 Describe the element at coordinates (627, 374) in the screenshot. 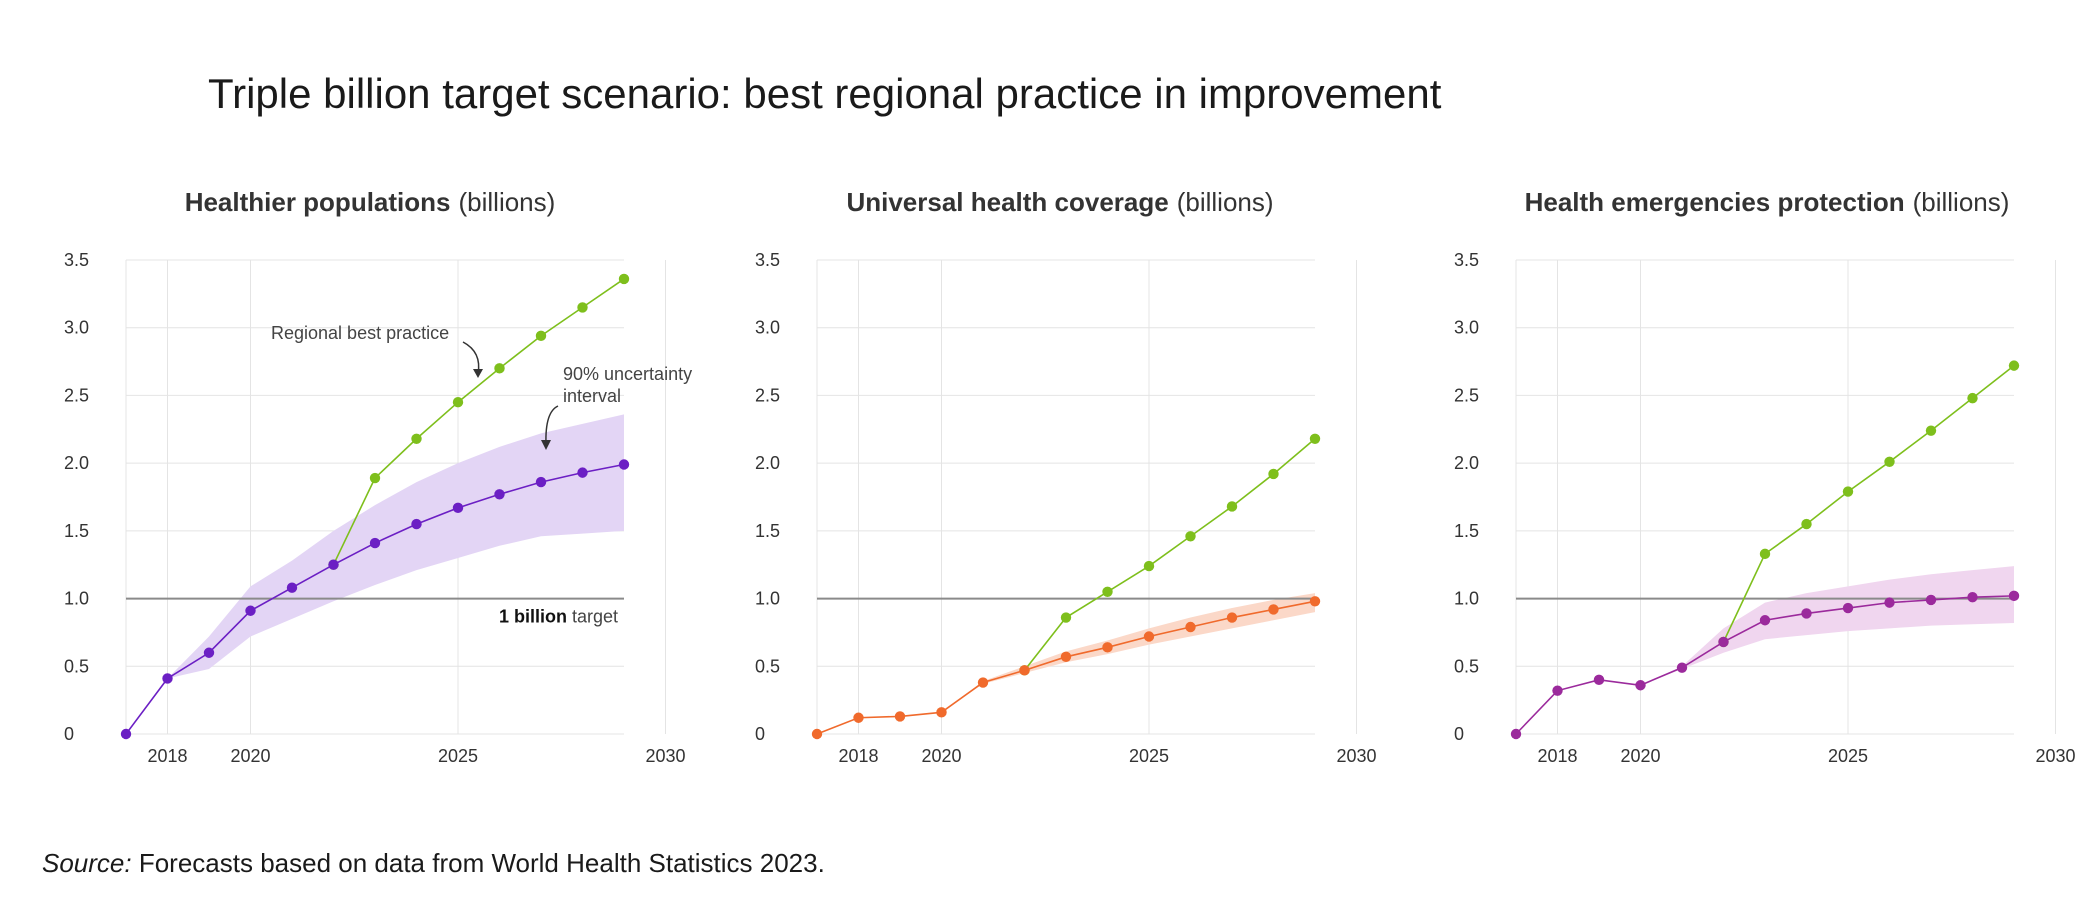

I see `annotation-uncertainty: 90% uncertainty` at that location.